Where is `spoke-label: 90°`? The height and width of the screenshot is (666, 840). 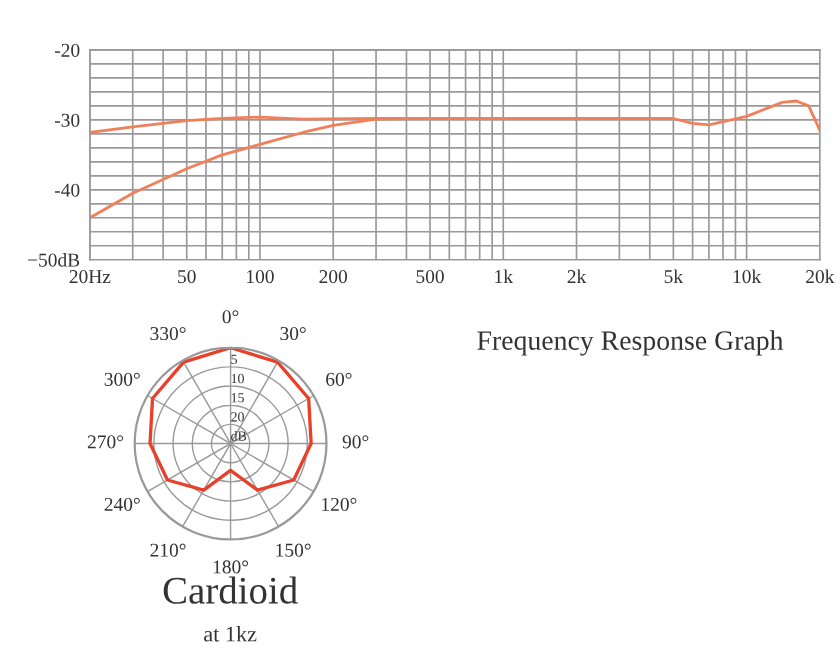
spoke-label: 90° is located at coordinates (355, 442).